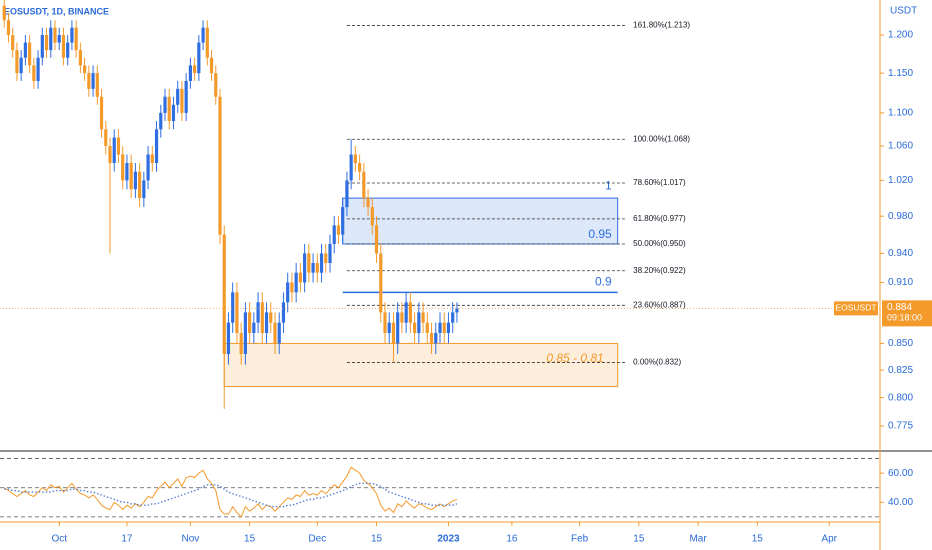 This screenshot has height=550, width=932. Describe the element at coordinates (900, 282) in the screenshot. I see `y-tick-label: 0.910` at that location.